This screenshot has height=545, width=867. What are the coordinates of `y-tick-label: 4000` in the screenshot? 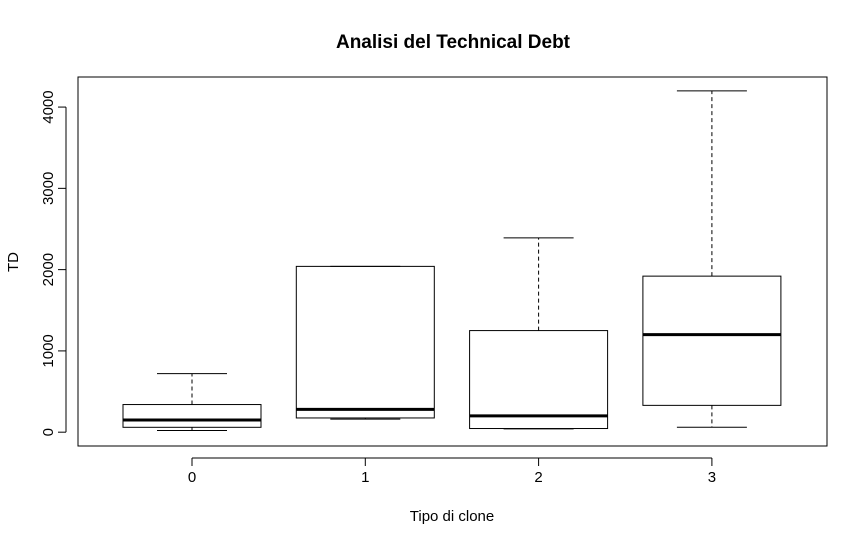 It's located at (48, 106).